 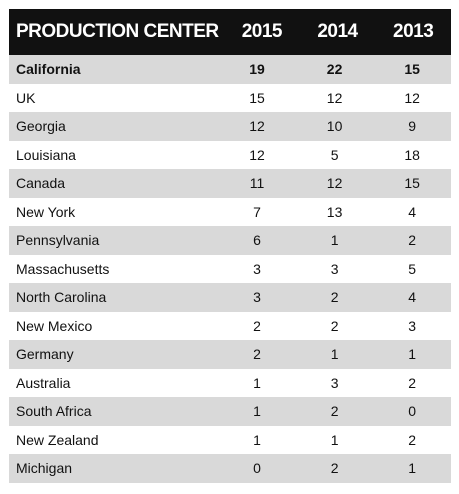 I want to click on cell-2015: 7, so click(x=257, y=211).